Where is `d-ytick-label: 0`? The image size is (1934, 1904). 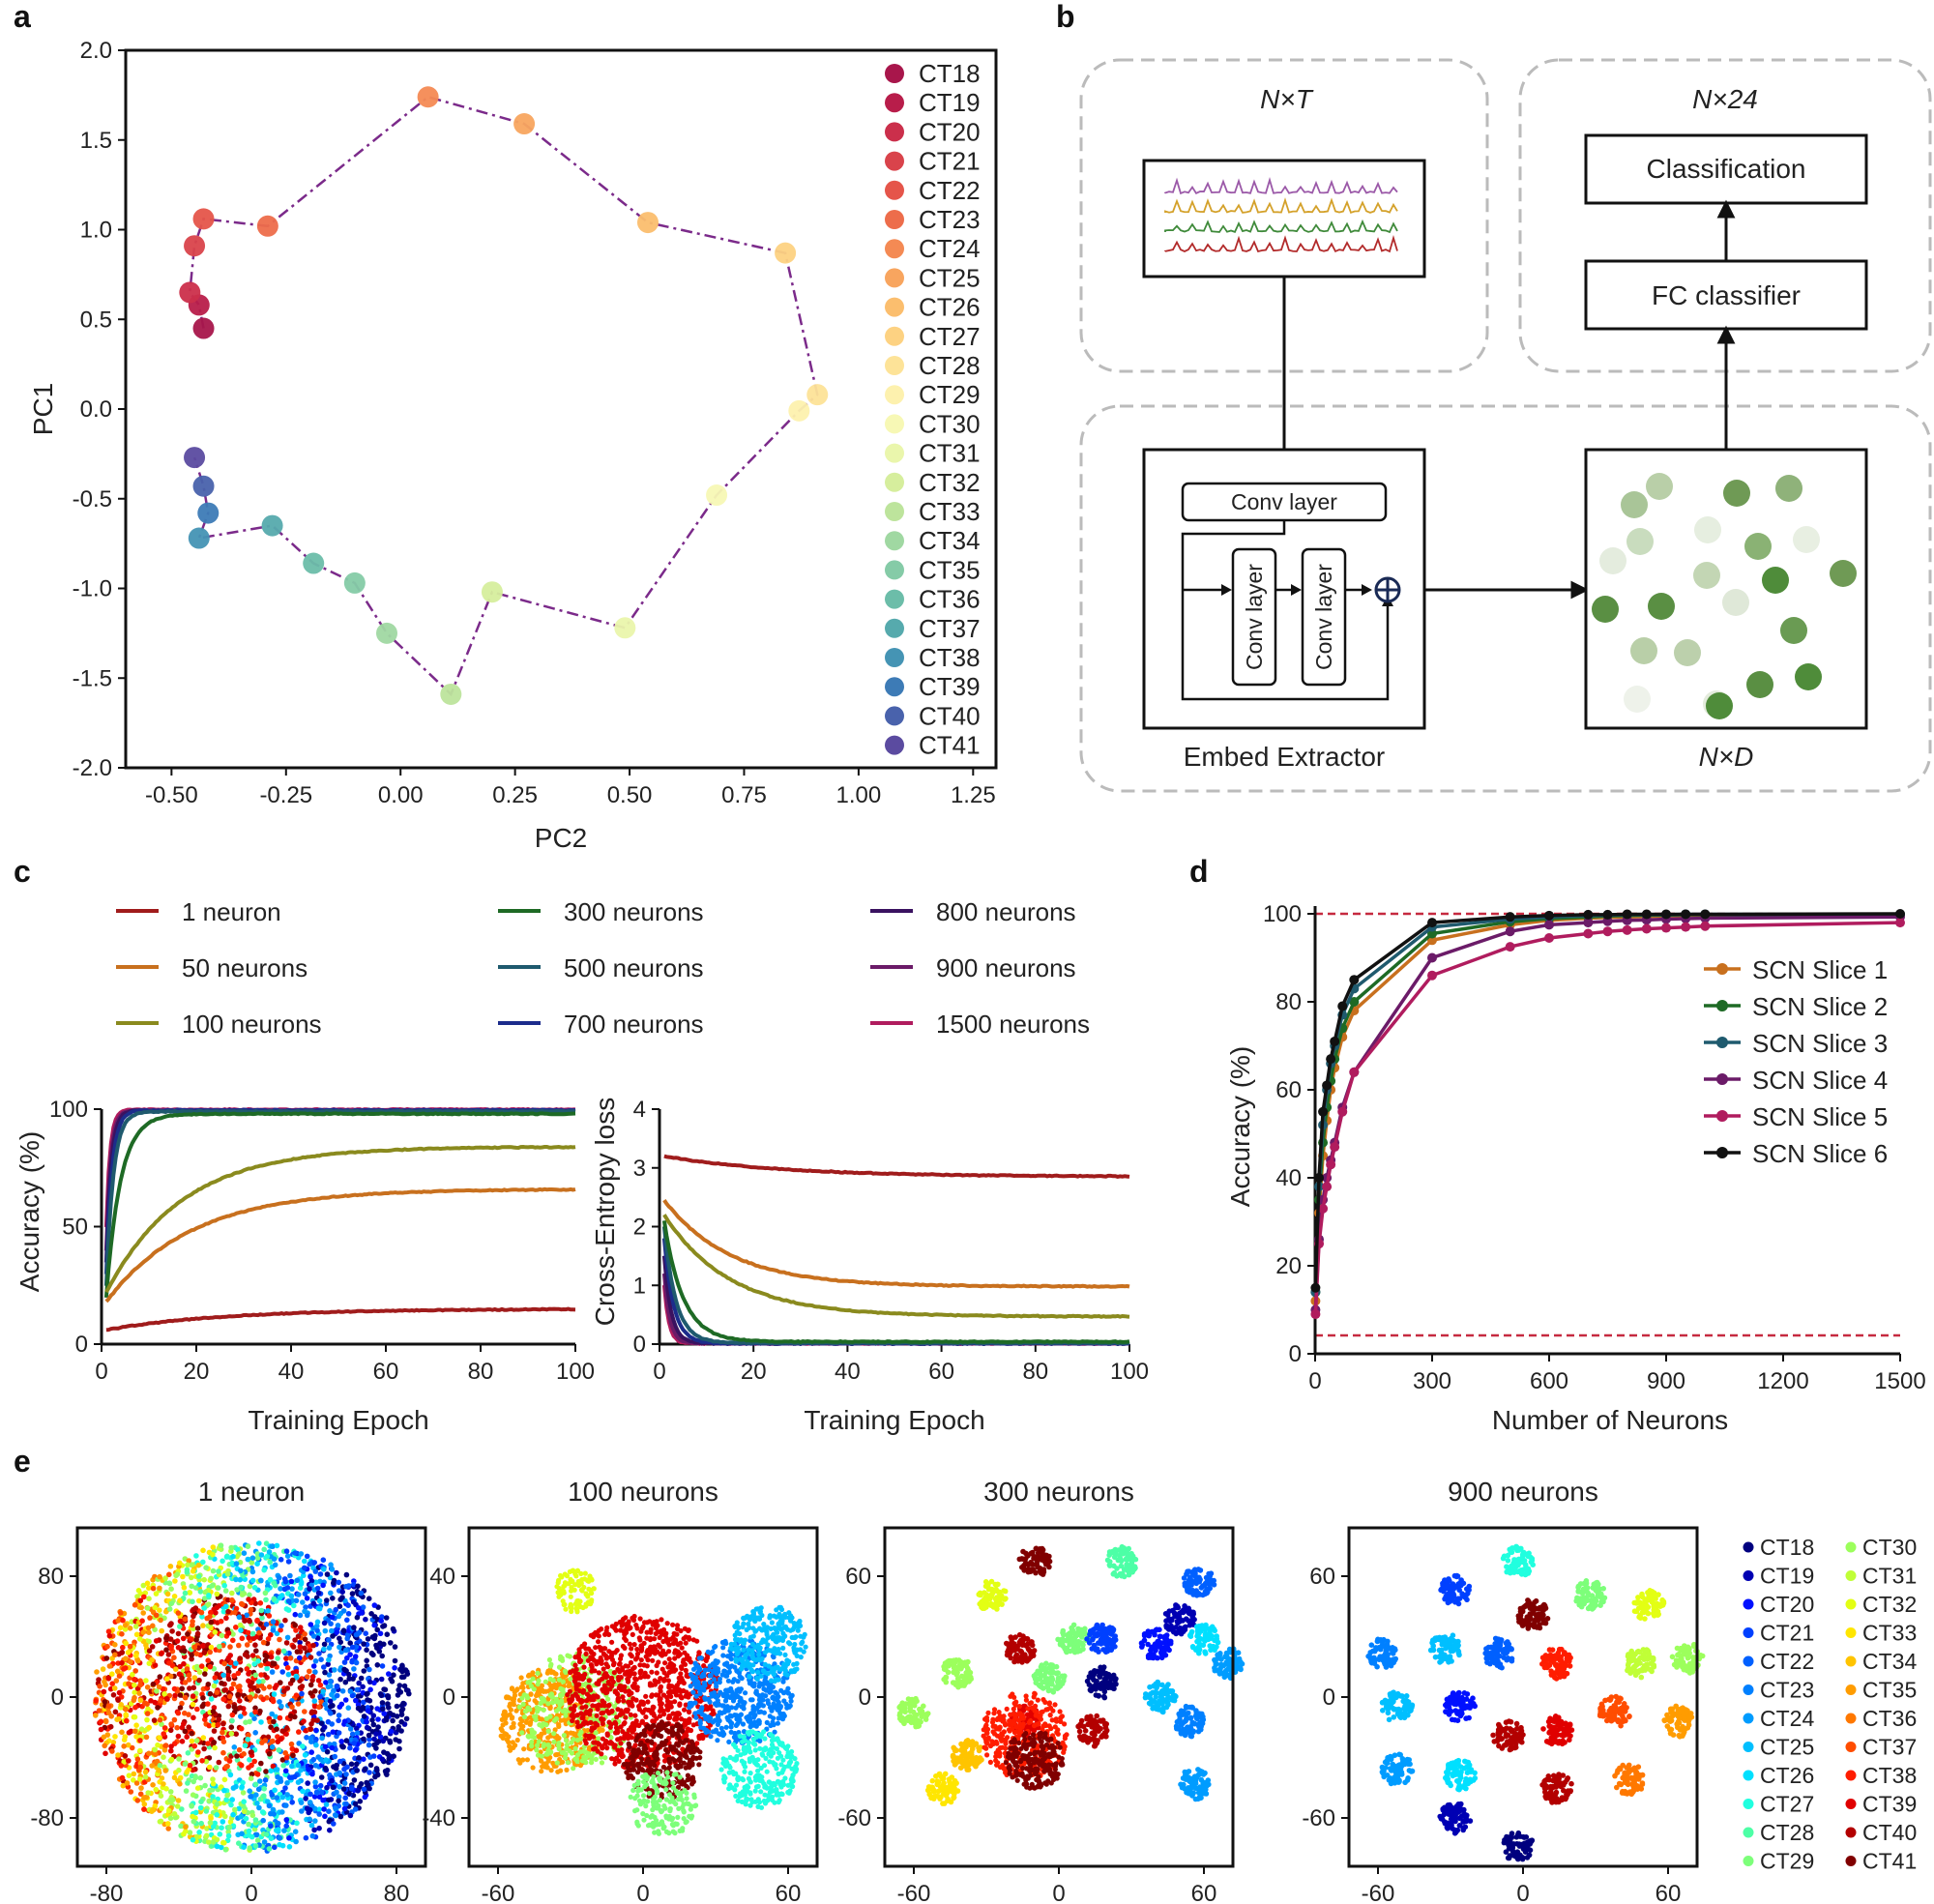
d-ytick-label: 0 is located at coordinates (1295, 1354).